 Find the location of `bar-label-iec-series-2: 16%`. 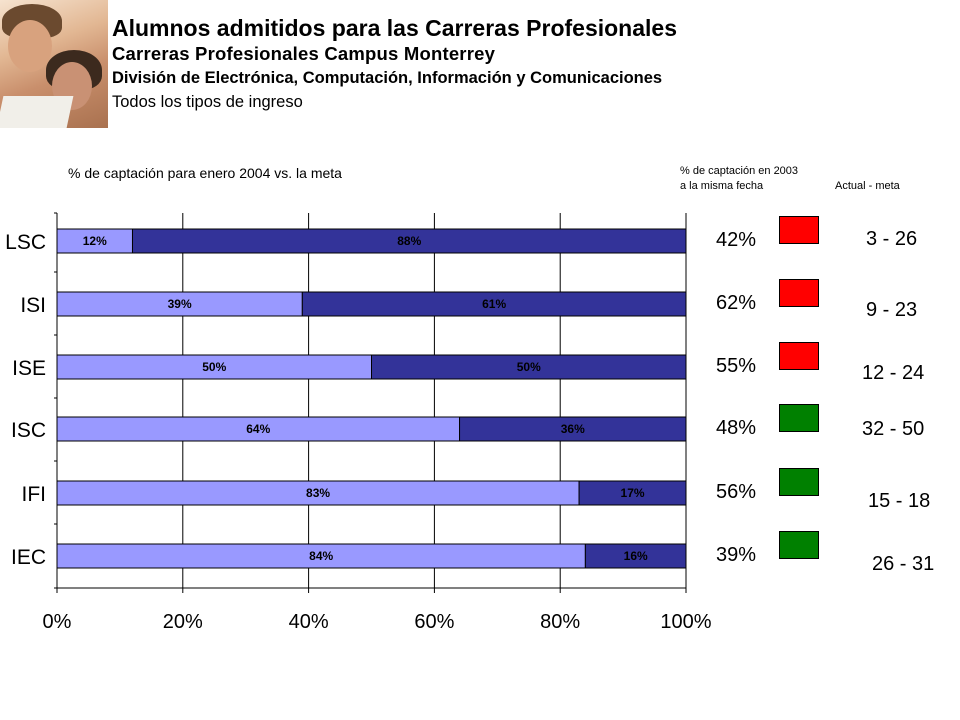

bar-label-iec-series-2: 16% is located at coordinates (636, 556).